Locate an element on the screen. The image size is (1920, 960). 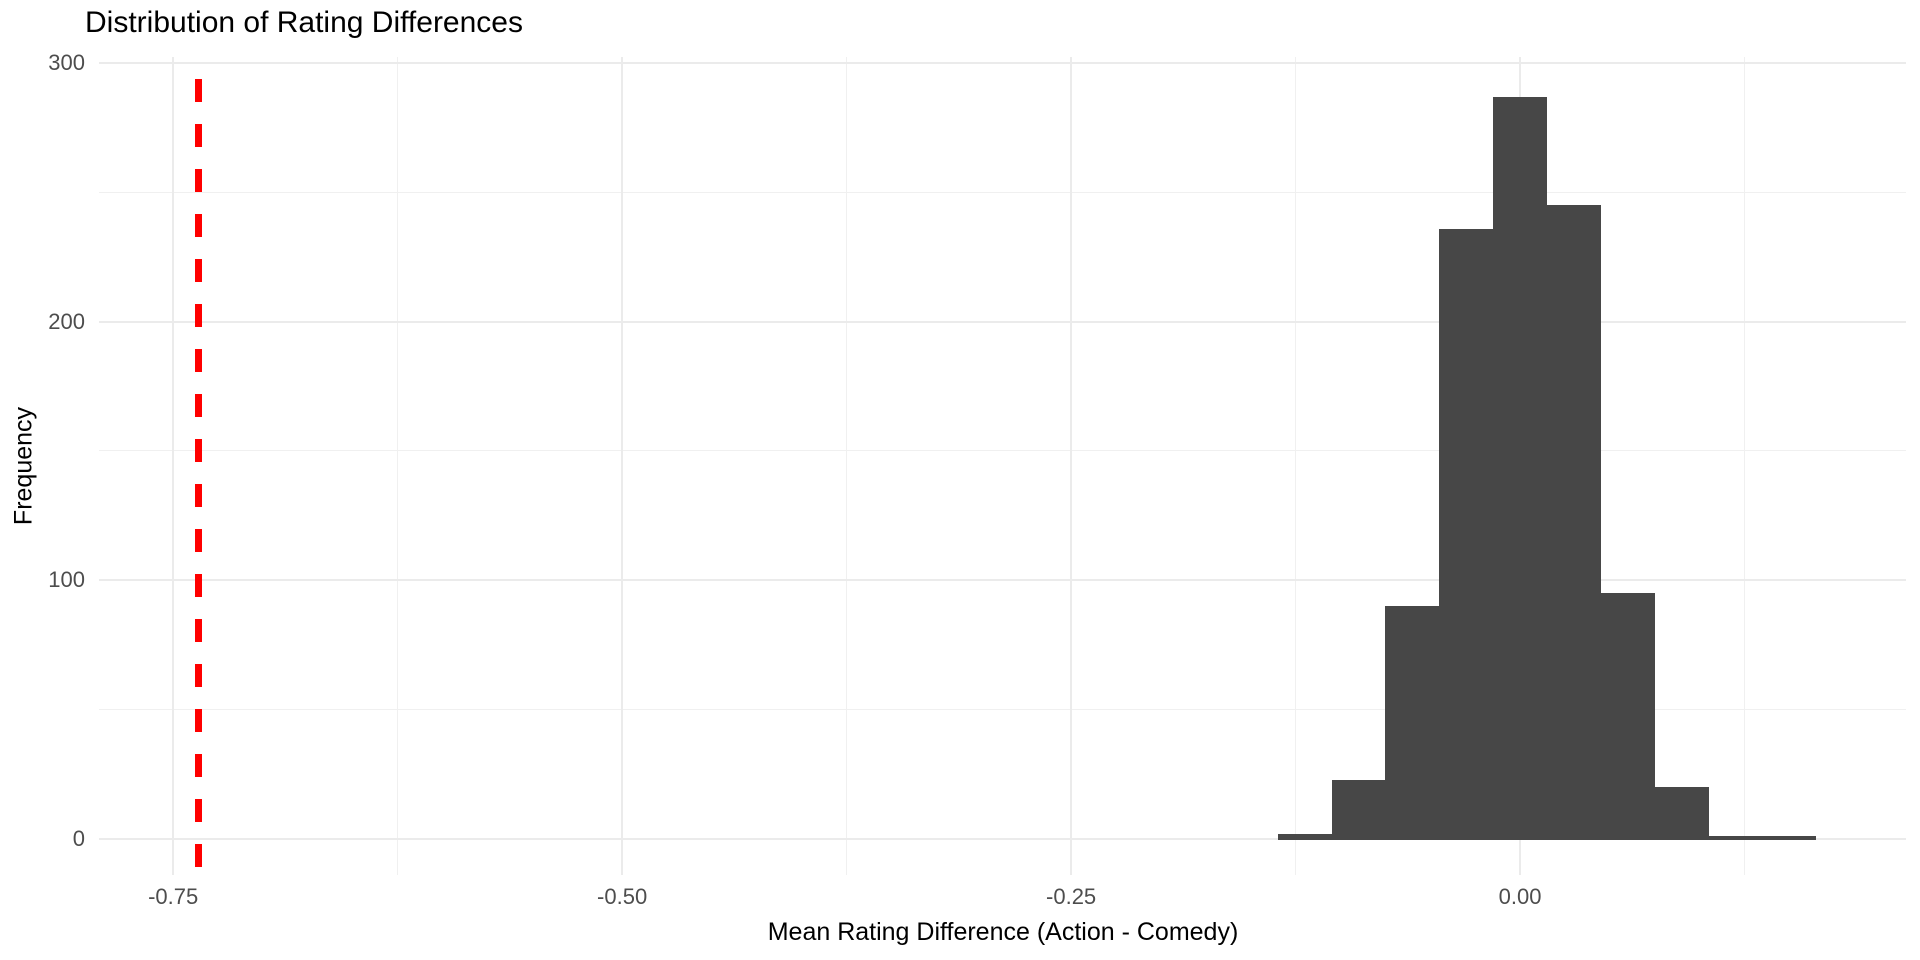
y-axis-title: Frequency is located at coordinates (23, 466).